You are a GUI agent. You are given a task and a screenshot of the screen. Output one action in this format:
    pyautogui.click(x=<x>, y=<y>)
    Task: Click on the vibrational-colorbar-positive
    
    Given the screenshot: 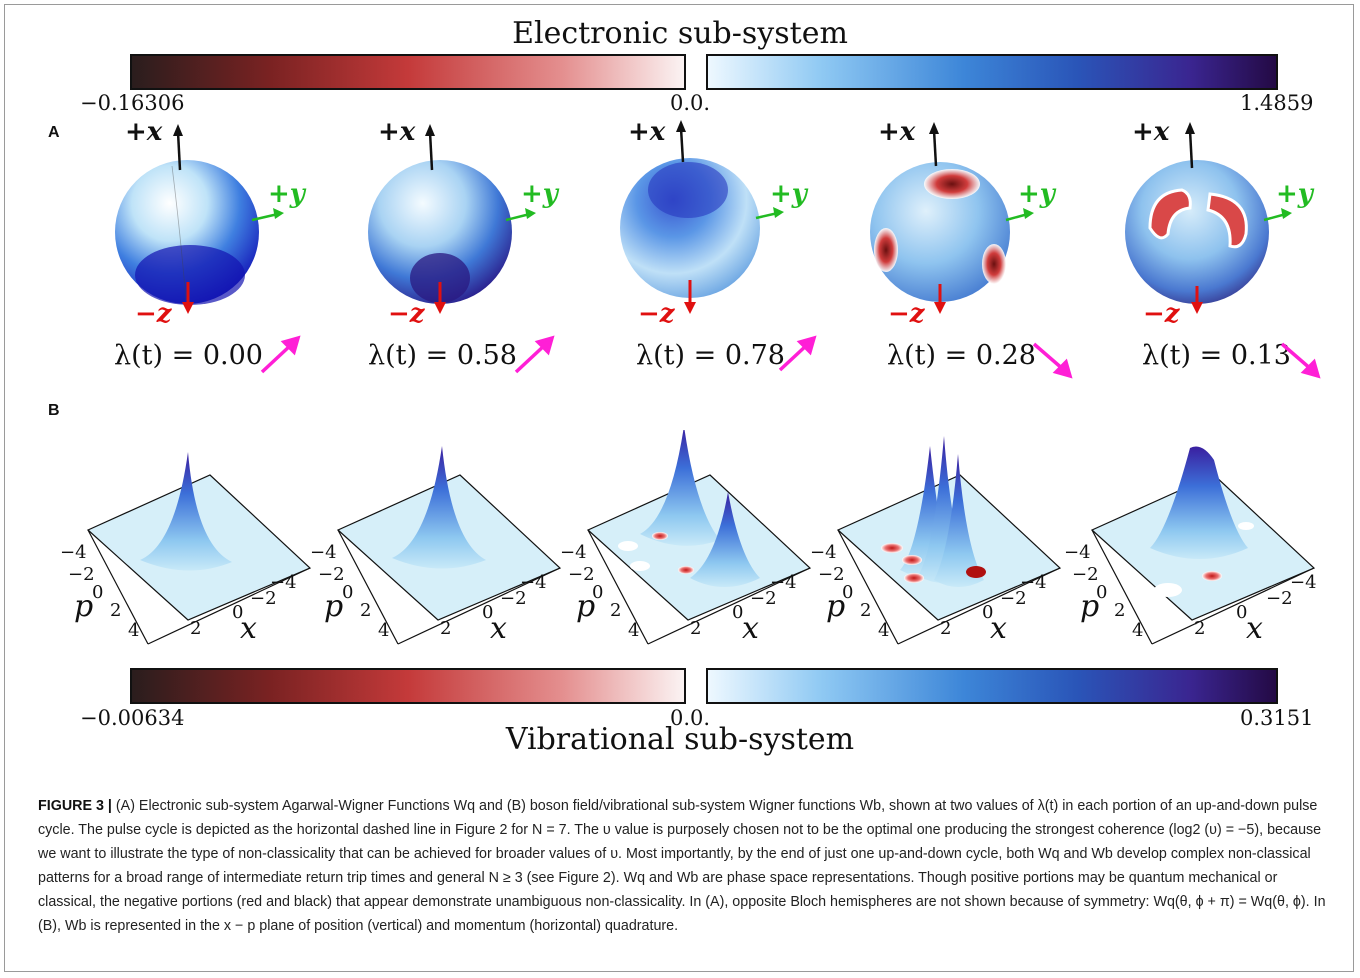 What is the action you would take?
    pyautogui.click(x=992, y=686)
    